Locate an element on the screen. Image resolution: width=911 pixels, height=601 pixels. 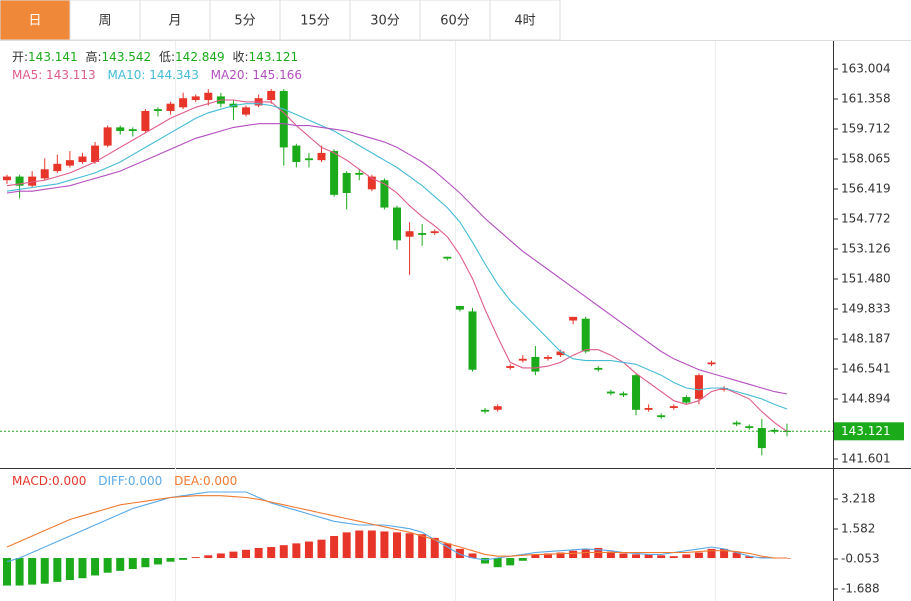
legend-entry: DIFF:0.000 is located at coordinates (130, 481).